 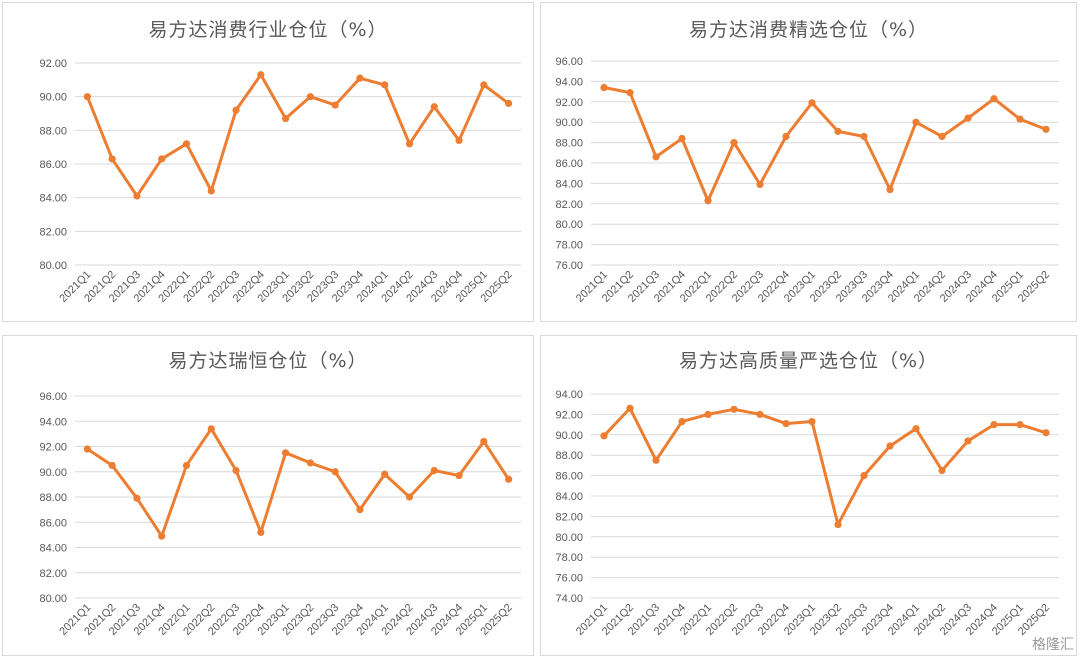 What do you see at coordinates (808, 30) in the screenshot?
I see `chart-title: 易方达消费精选仓位（%）` at bounding box center [808, 30].